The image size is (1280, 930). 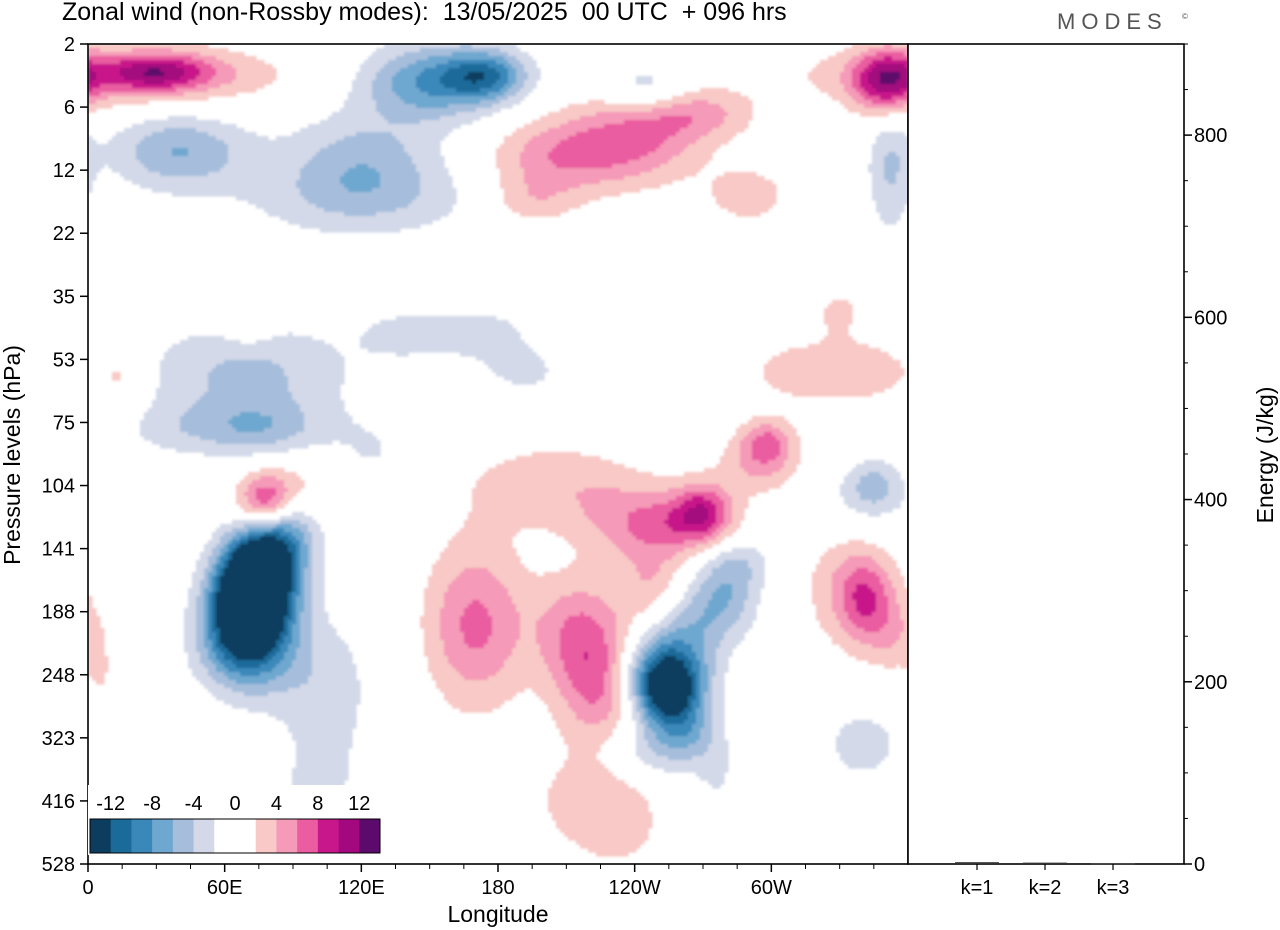 What do you see at coordinates (234, 804) in the screenshot?
I see `colorbar-label: 0` at bounding box center [234, 804].